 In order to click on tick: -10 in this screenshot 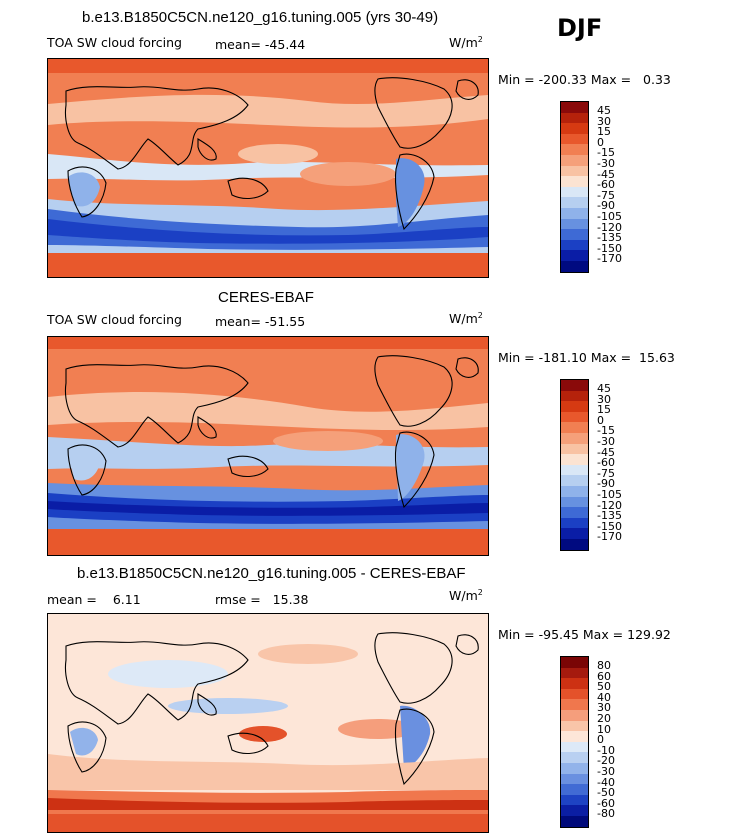, I will do `click(606, 750)`.